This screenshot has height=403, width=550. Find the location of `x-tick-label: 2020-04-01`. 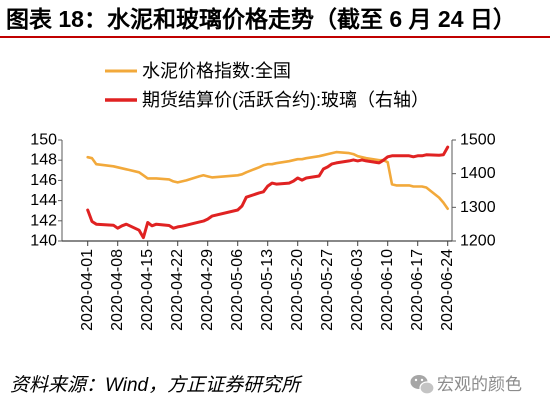

x-tick-label: 2020-04-01 is located at coordinates (87, 290).